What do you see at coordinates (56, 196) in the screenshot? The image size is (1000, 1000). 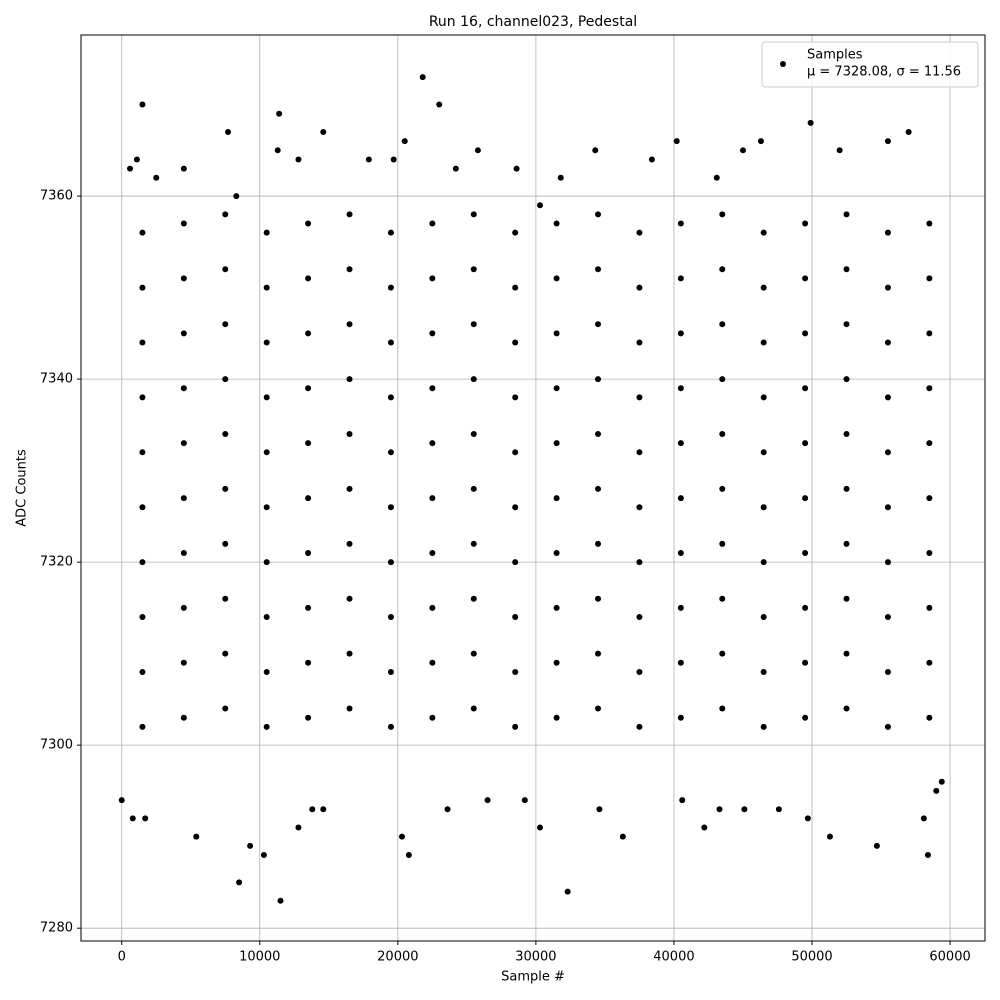 I see `y-tick-label: 7360` at bounding box center [56, 196].